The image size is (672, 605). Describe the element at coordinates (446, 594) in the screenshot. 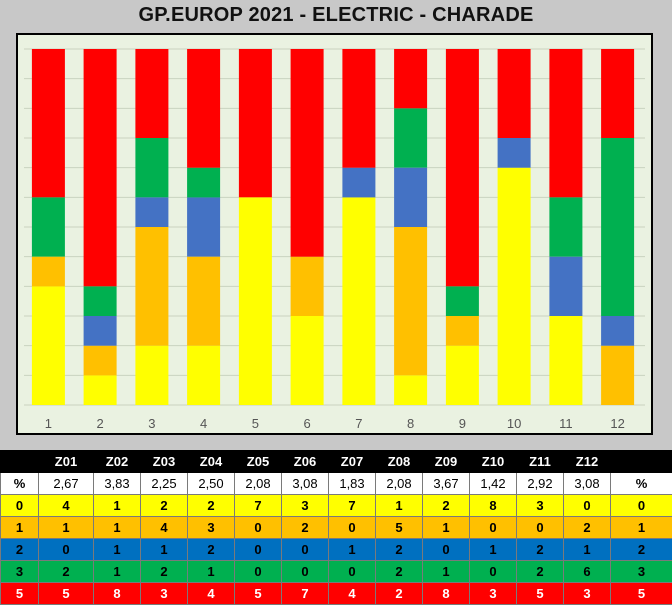

I see `table-cell: 8` at that location.